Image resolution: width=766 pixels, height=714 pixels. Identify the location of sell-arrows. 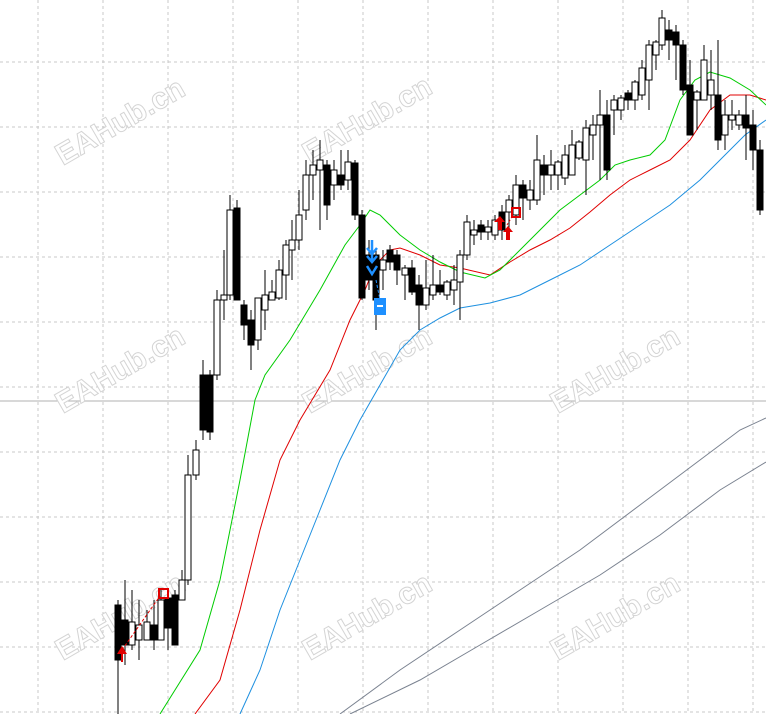
(372, 258).